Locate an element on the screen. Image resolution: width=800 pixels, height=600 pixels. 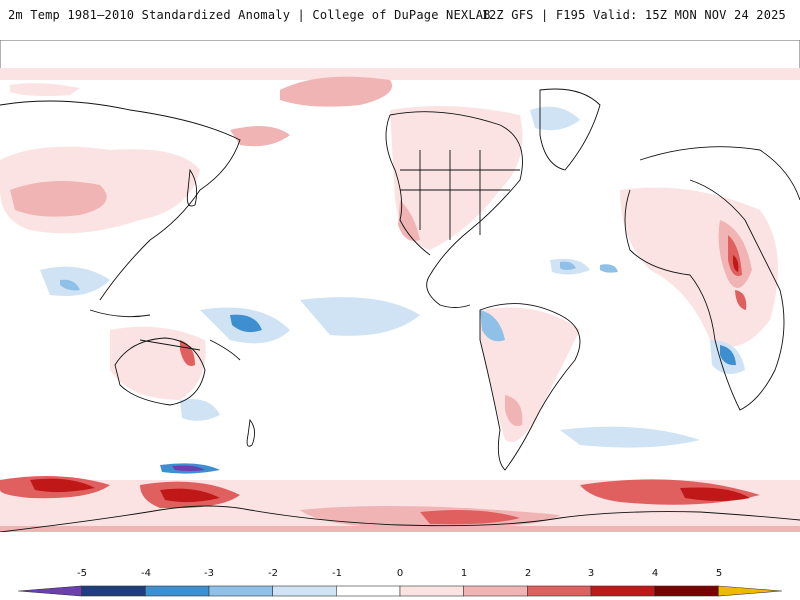
colorbar is located at coordinates (400, 591).